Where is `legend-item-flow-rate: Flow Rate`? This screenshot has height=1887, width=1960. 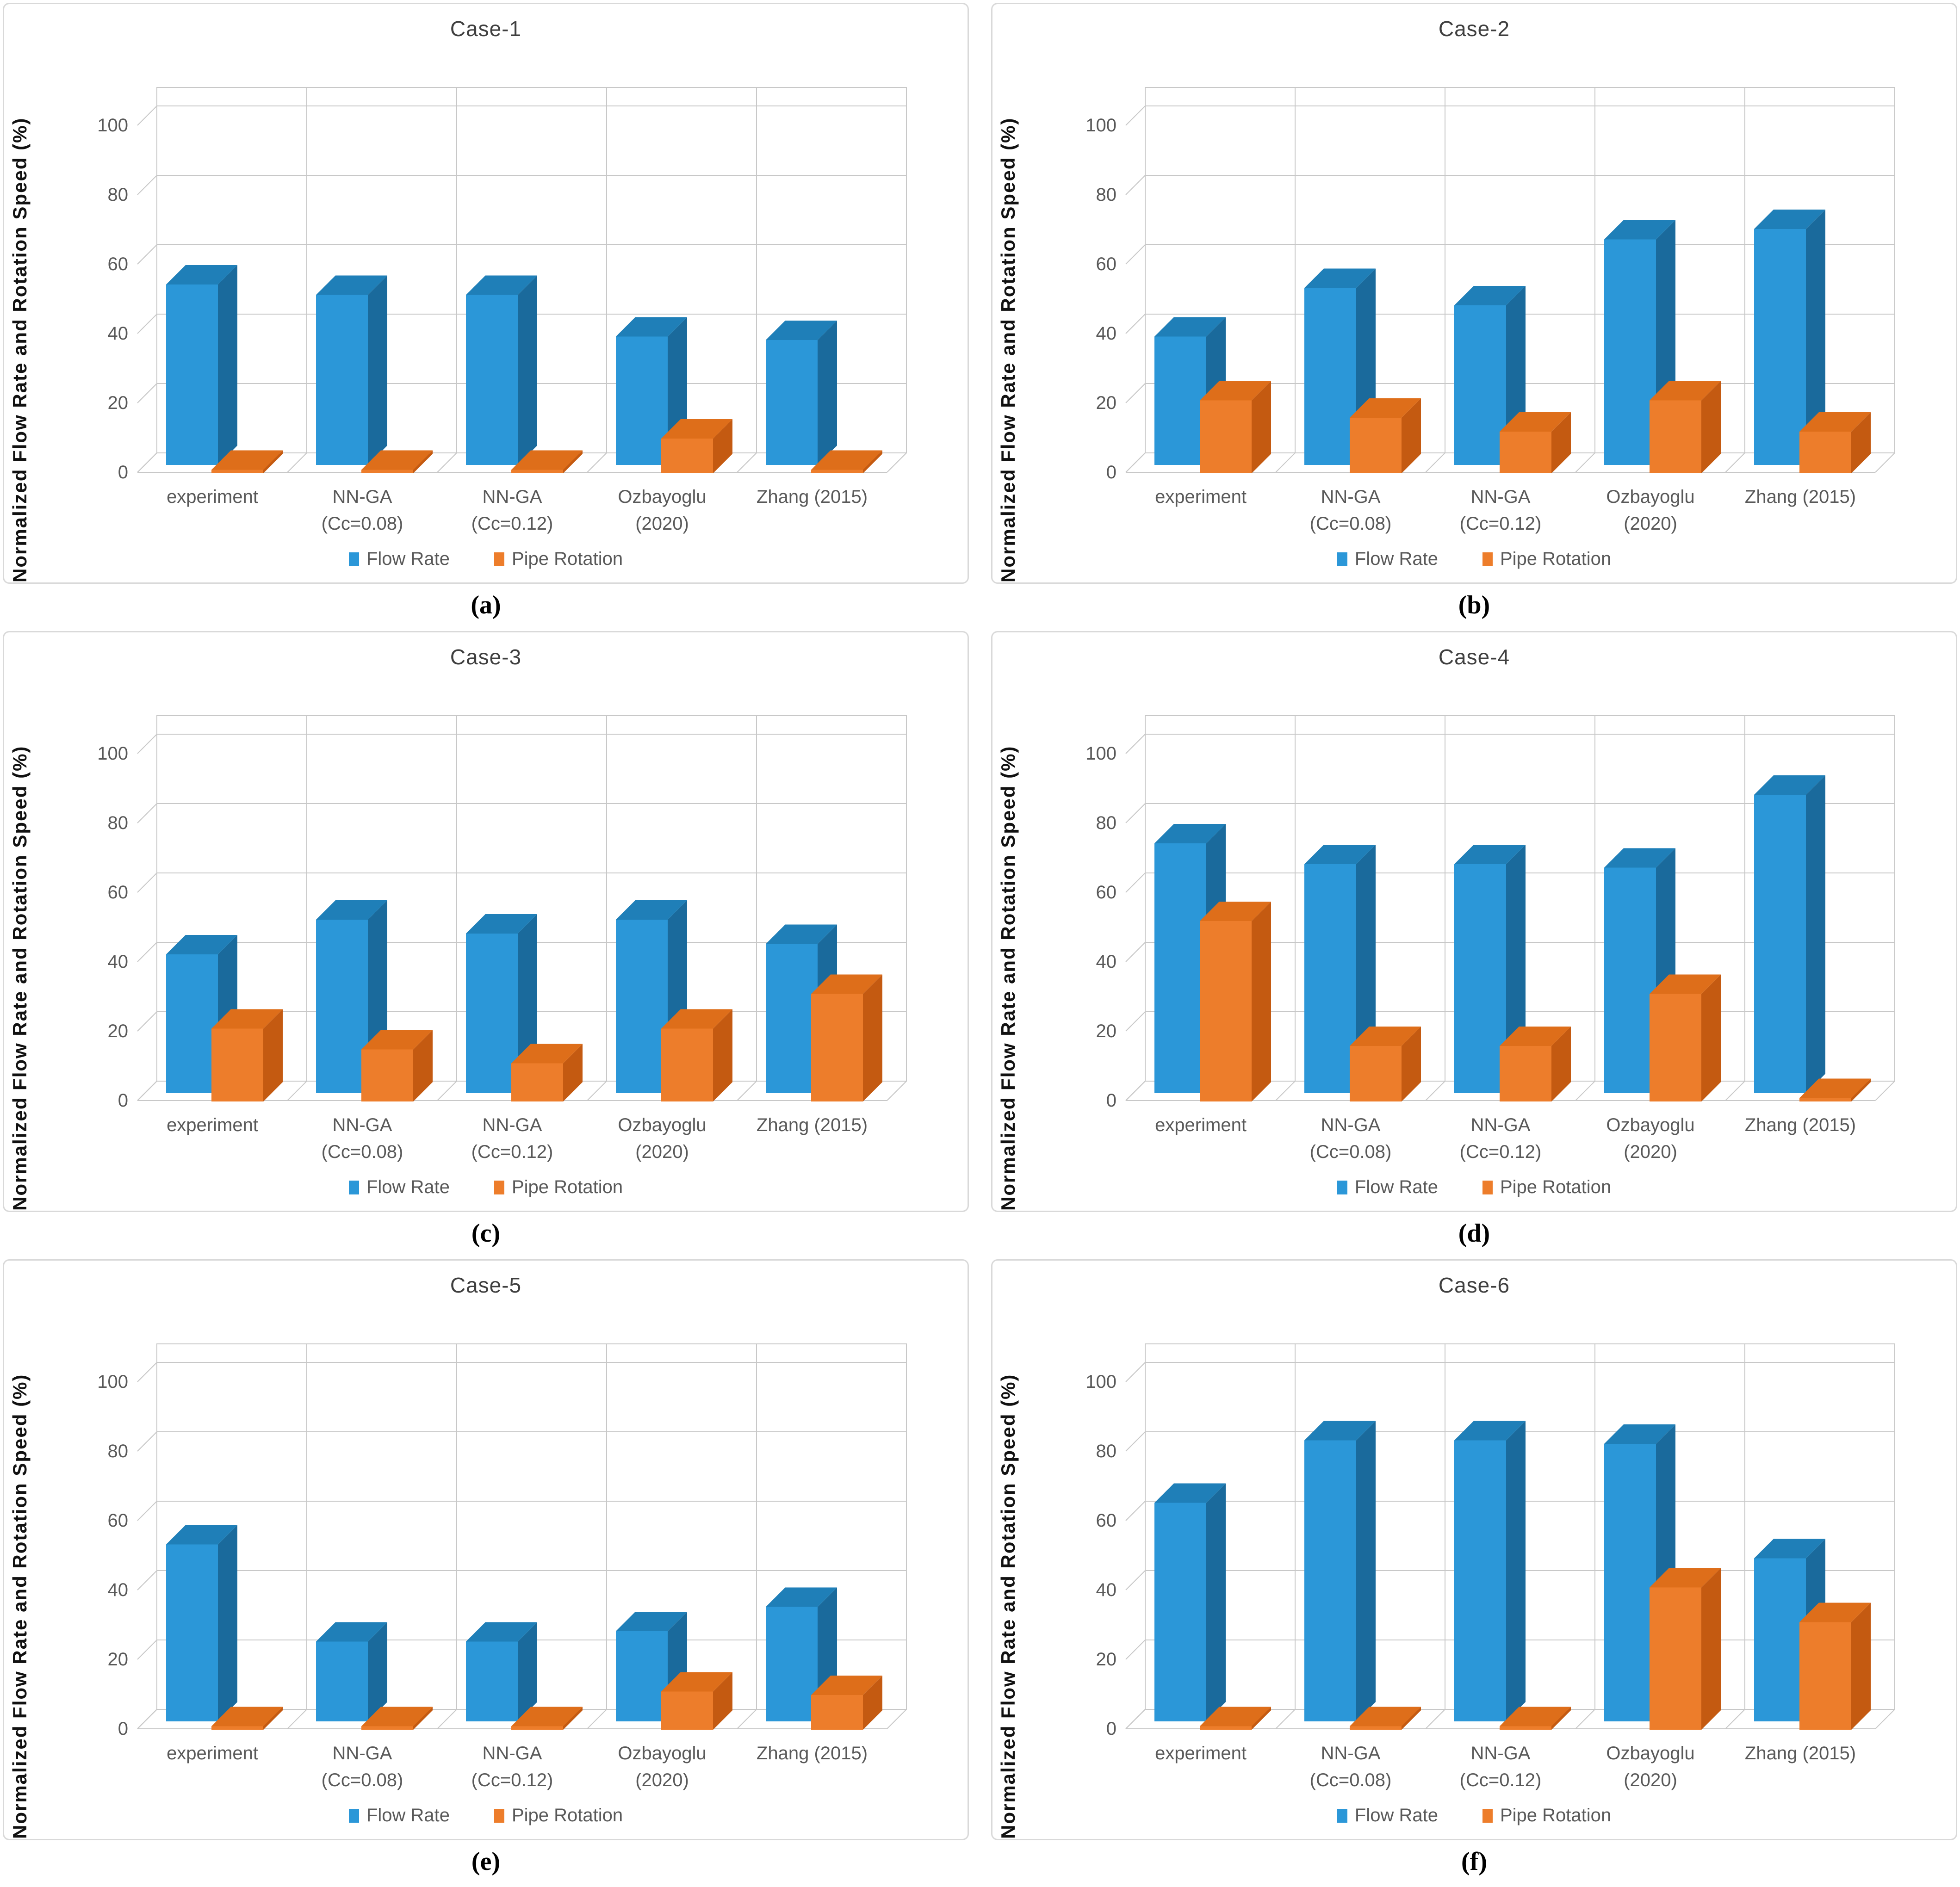
legend-item-flow-rate: Flow Rate is located at coordinates (399, 1187).